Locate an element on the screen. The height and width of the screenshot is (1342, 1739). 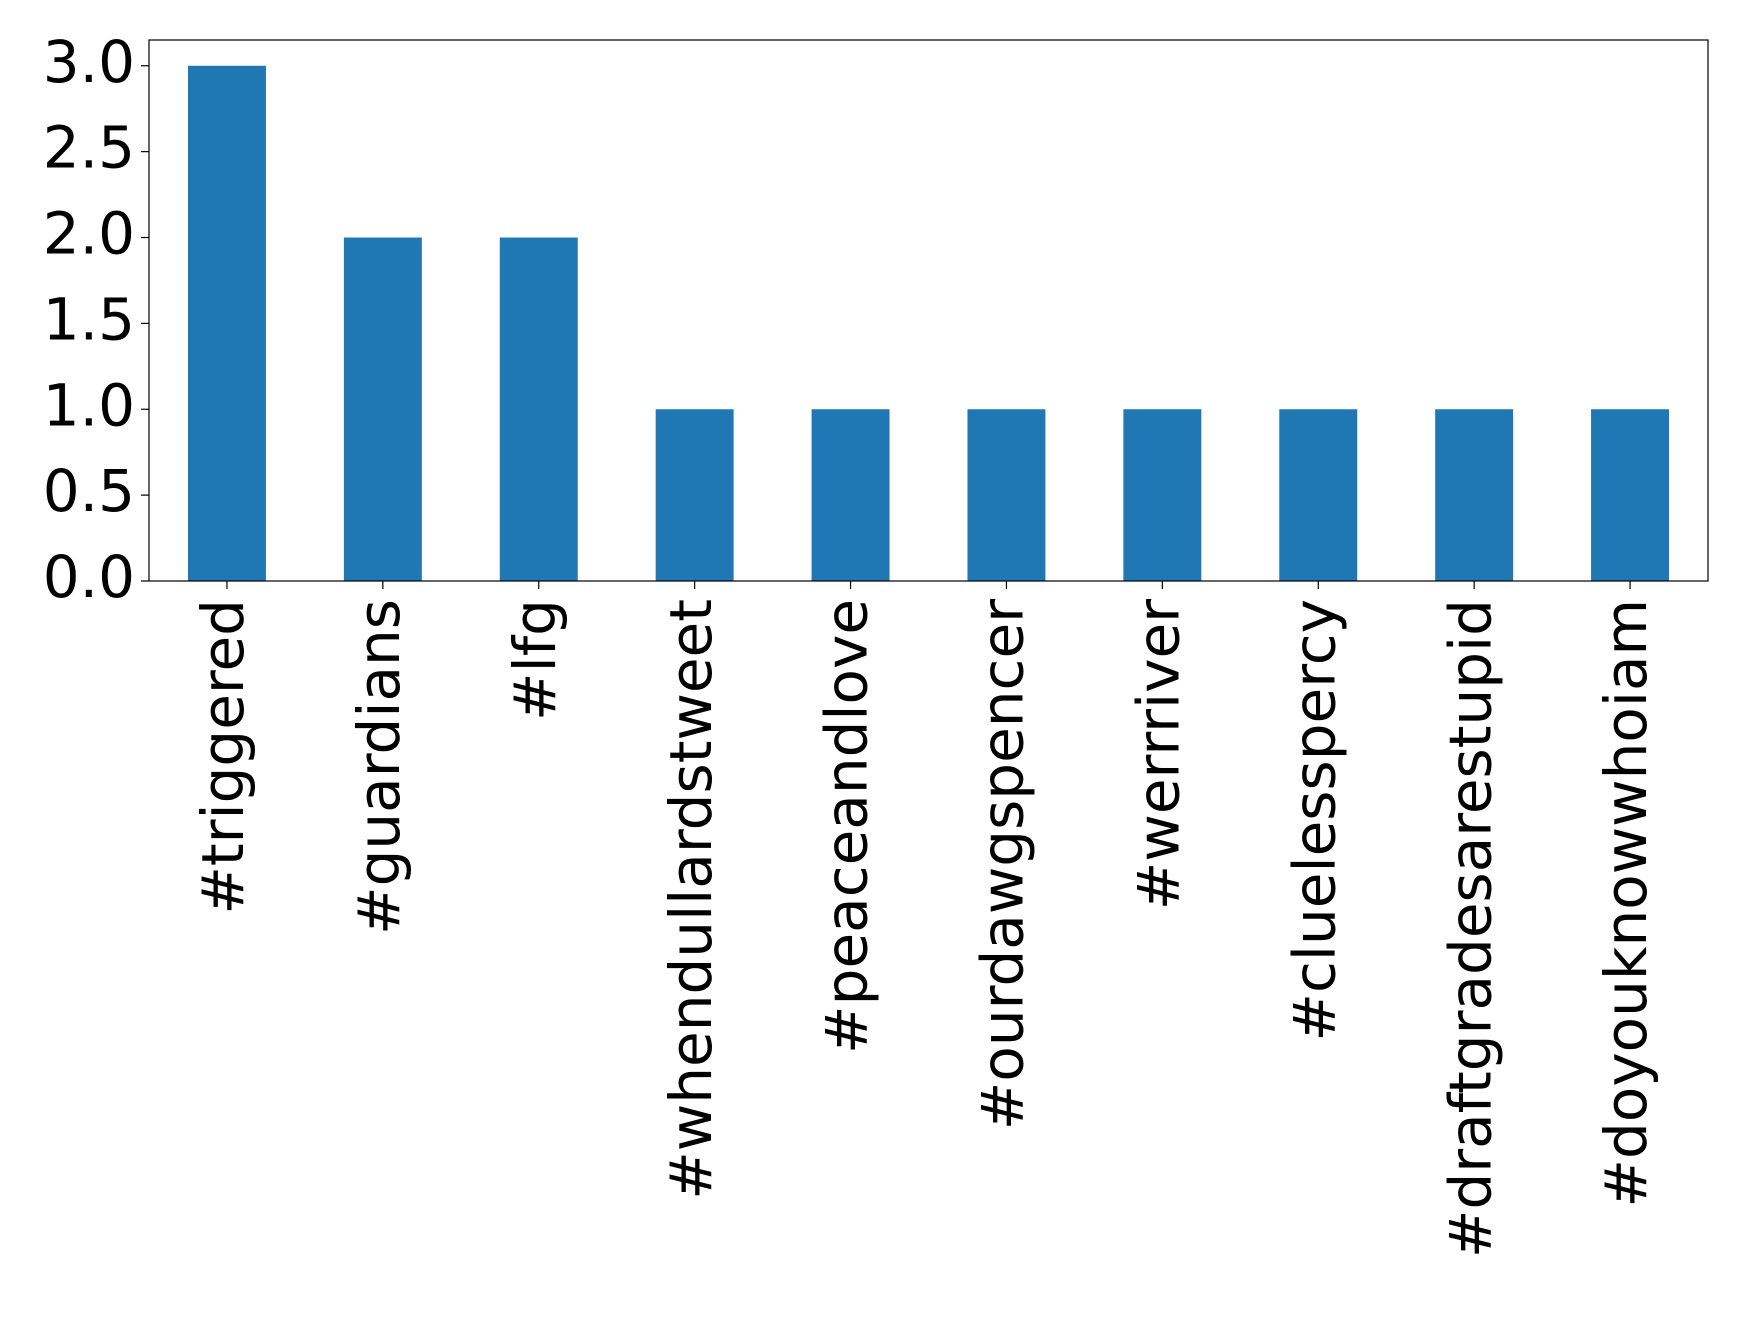
y-tick-label: 3.0 is located at coordinates (89, 62).